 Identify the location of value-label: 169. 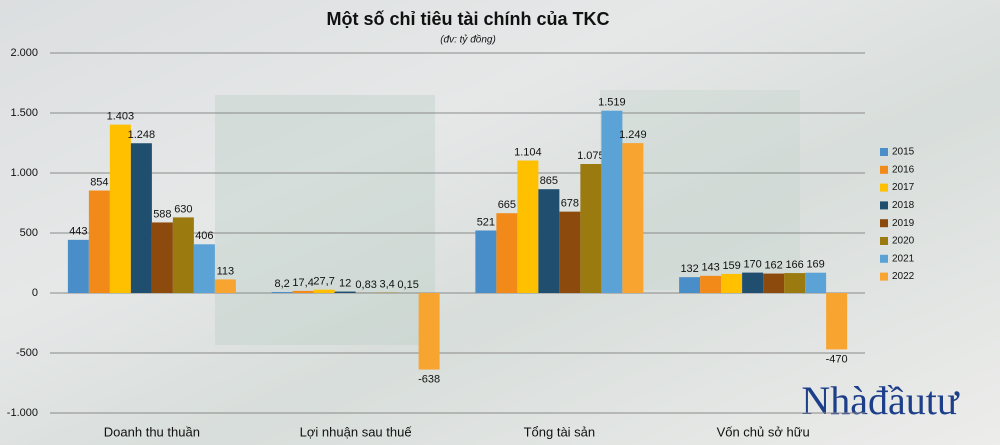
(815, 265).